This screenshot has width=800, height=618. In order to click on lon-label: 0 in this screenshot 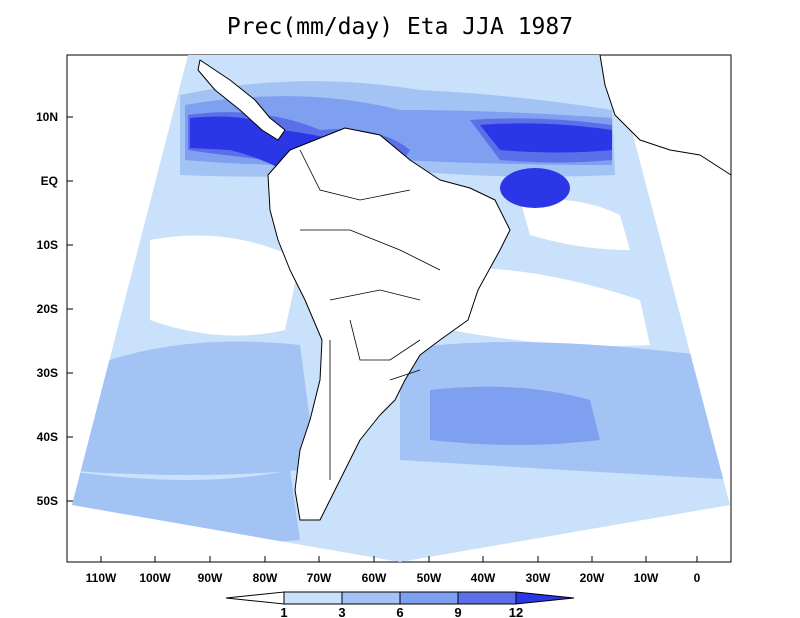, I will do `click(697, 578)`.